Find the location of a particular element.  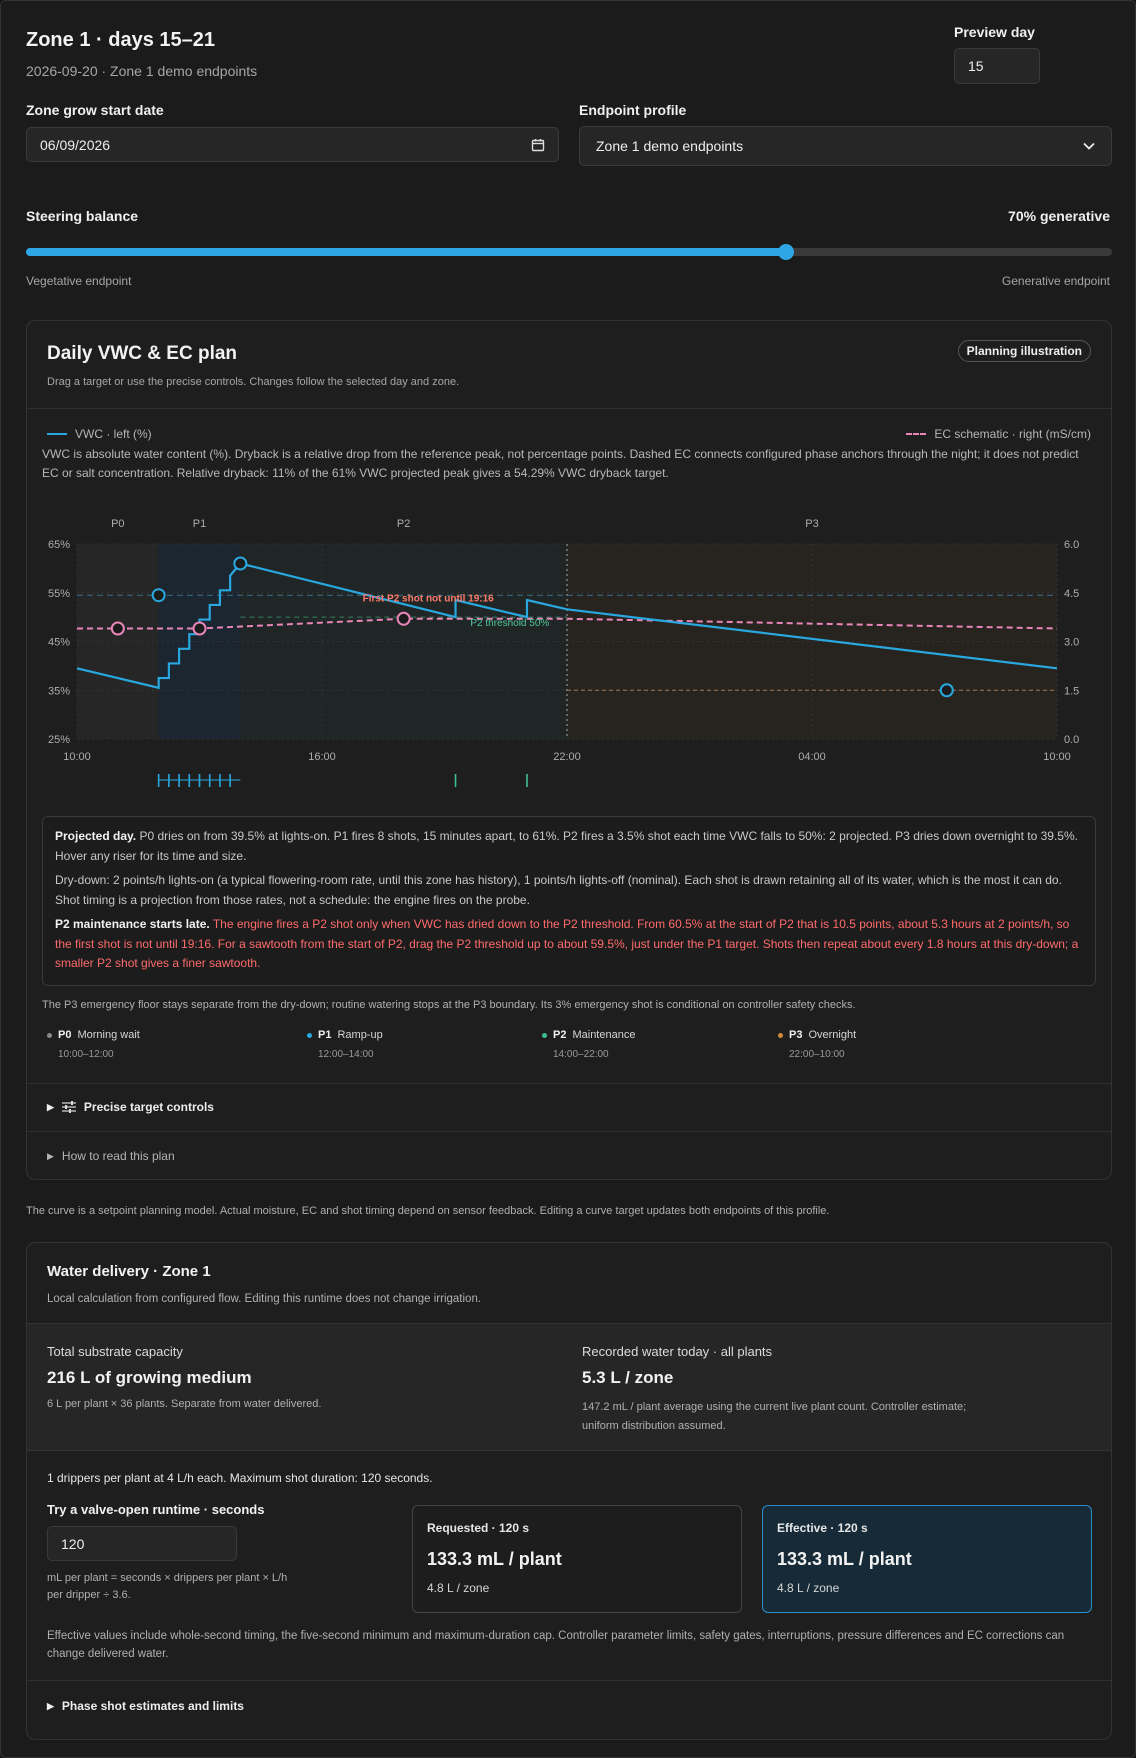

phase-item-p2: P2 Maintenance 14:00–22:00 is located at coordinates (588, 1044).